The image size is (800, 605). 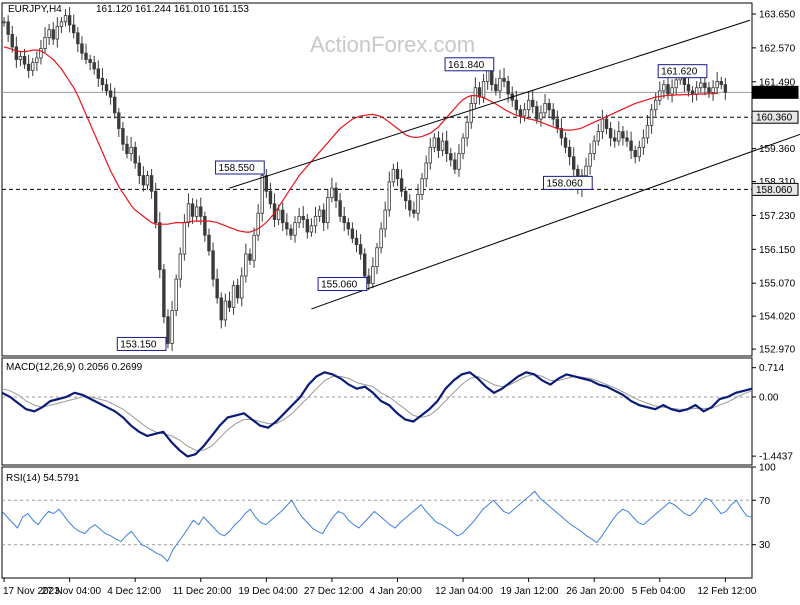 I want to click on swing-label-text: 161.620, so click(x=679, y=72).